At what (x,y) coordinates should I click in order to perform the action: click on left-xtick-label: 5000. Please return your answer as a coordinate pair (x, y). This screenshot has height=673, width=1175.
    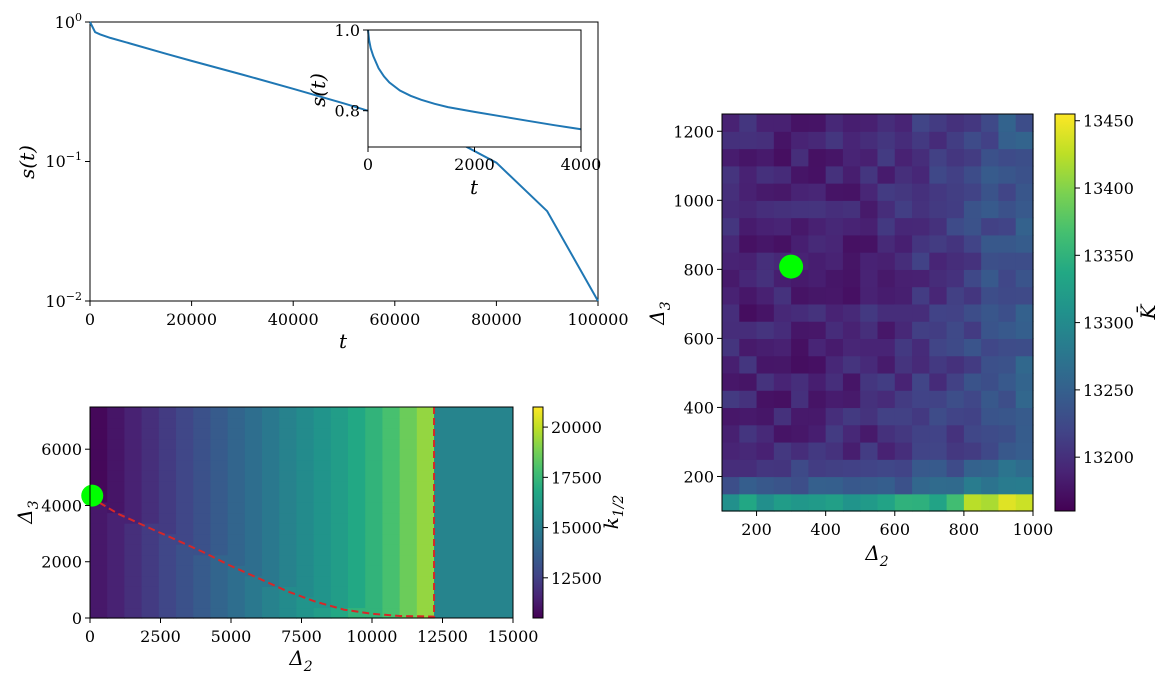
    Looking at the image, I should click on (231, 636).